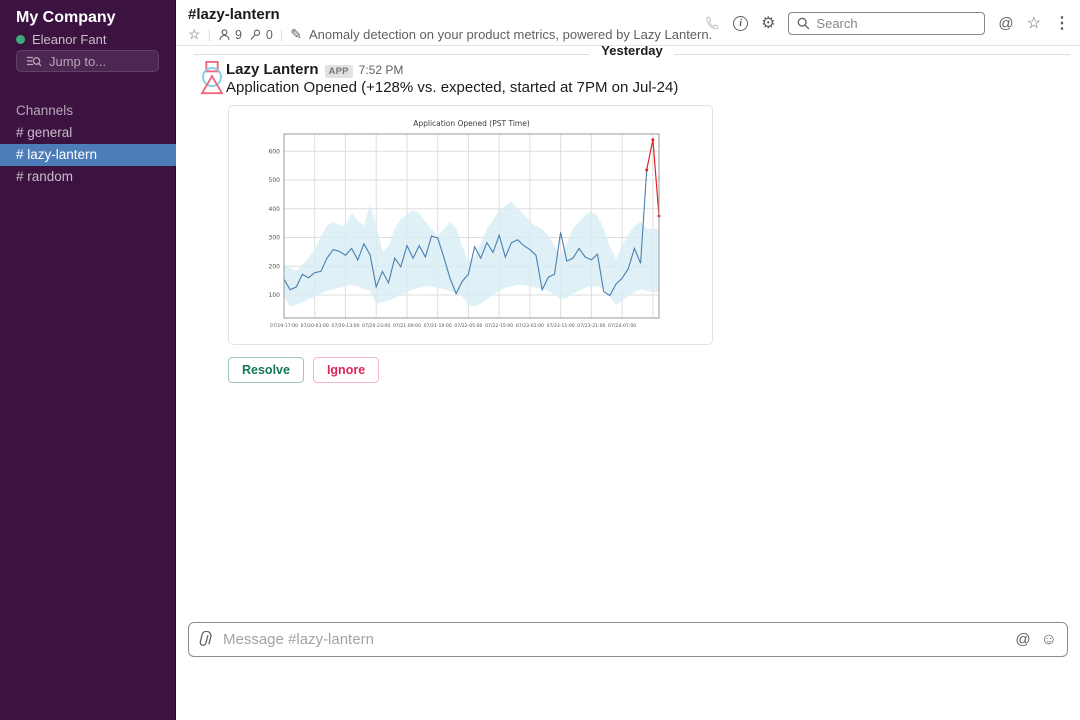 Image resolution: width=1080 pixels, height=720 pixels. Describe the element at coordinates (284, 326) in the screenshot. I see `svg-text: 07/19-17:00` at that location.